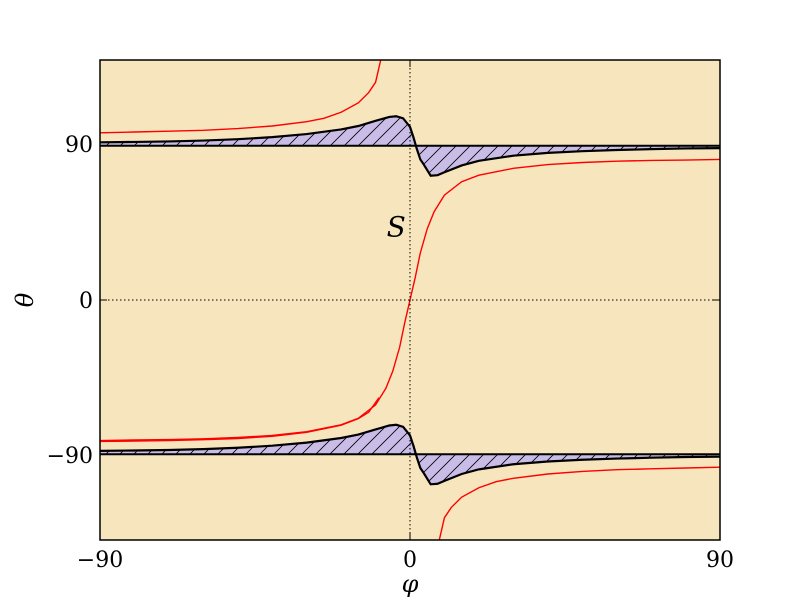 The width and height of the screenshot is (800, 600). I want to click on x-axis-title: φ, so click(410, 584).